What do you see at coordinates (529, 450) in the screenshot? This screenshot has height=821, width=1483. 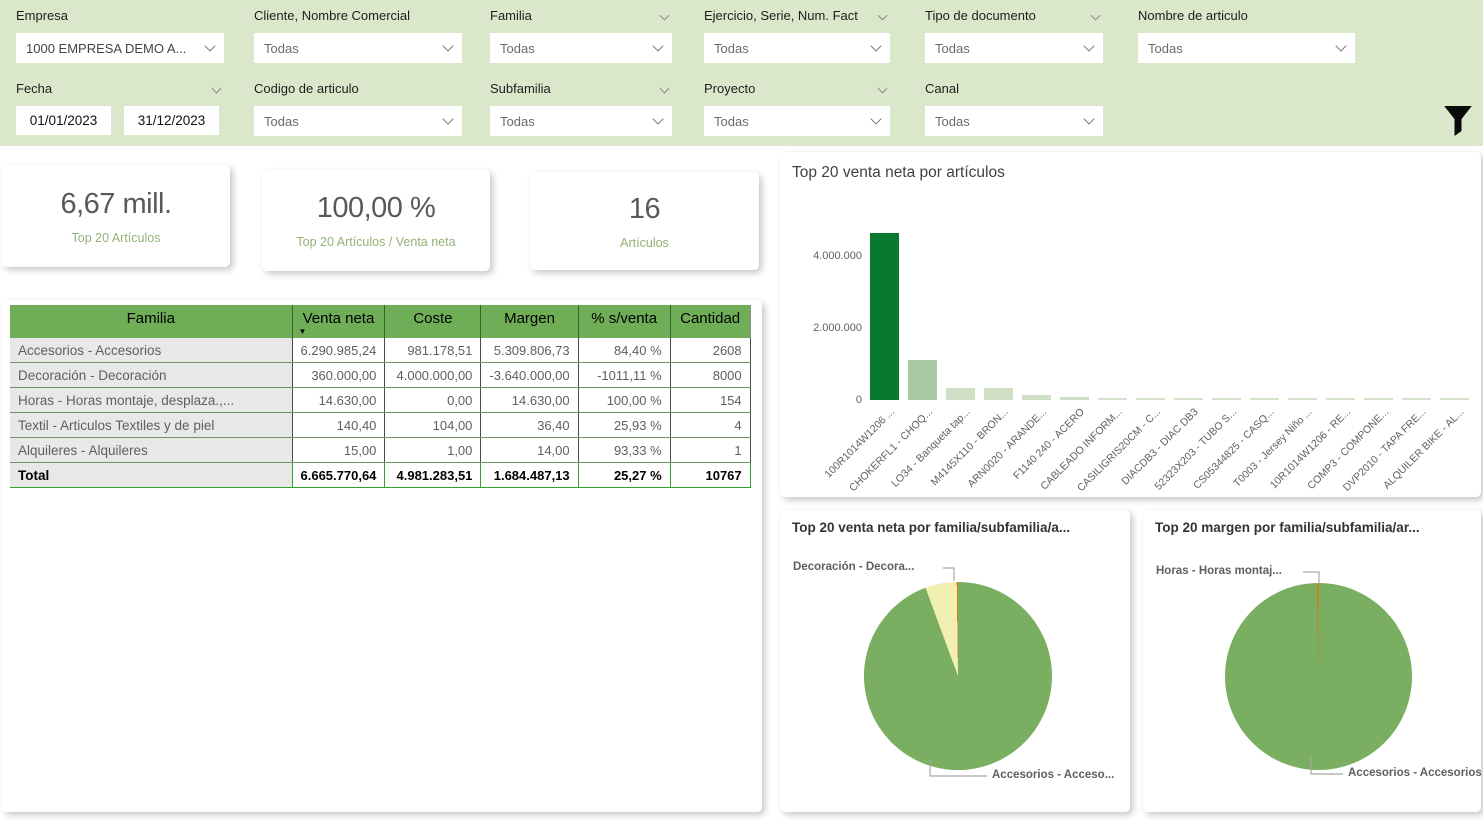 I see `value-cell: 14,00` at bounding box center [529, 450].